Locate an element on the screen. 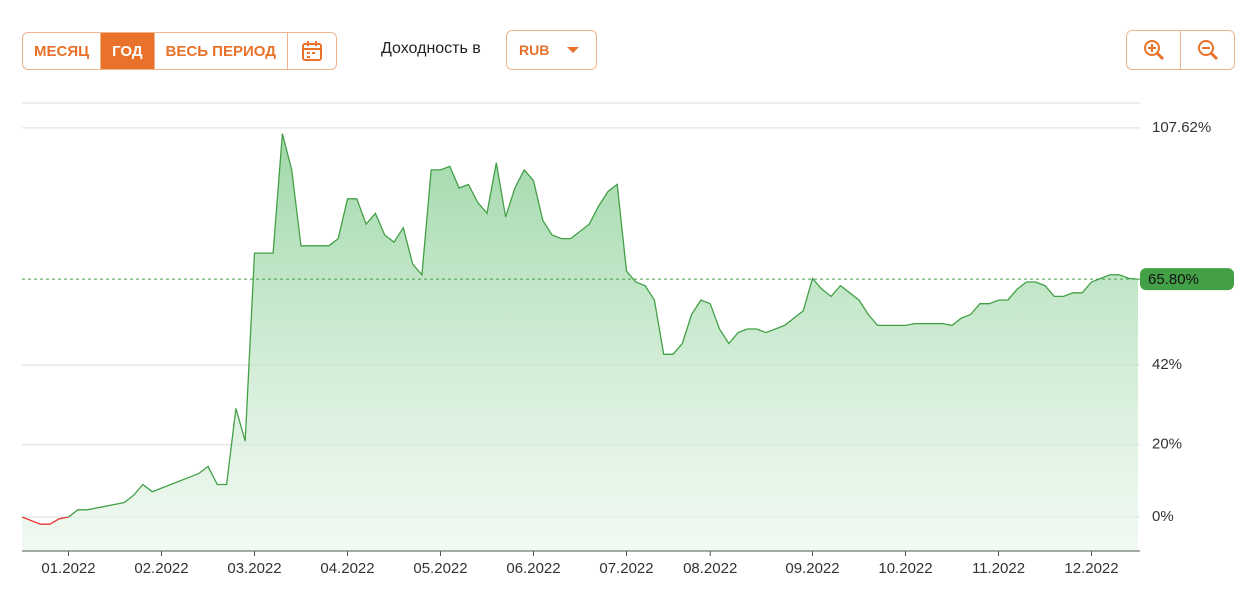 This screenshot has height=604, width=1256. calendar-button is located at coordinates (312, 51).